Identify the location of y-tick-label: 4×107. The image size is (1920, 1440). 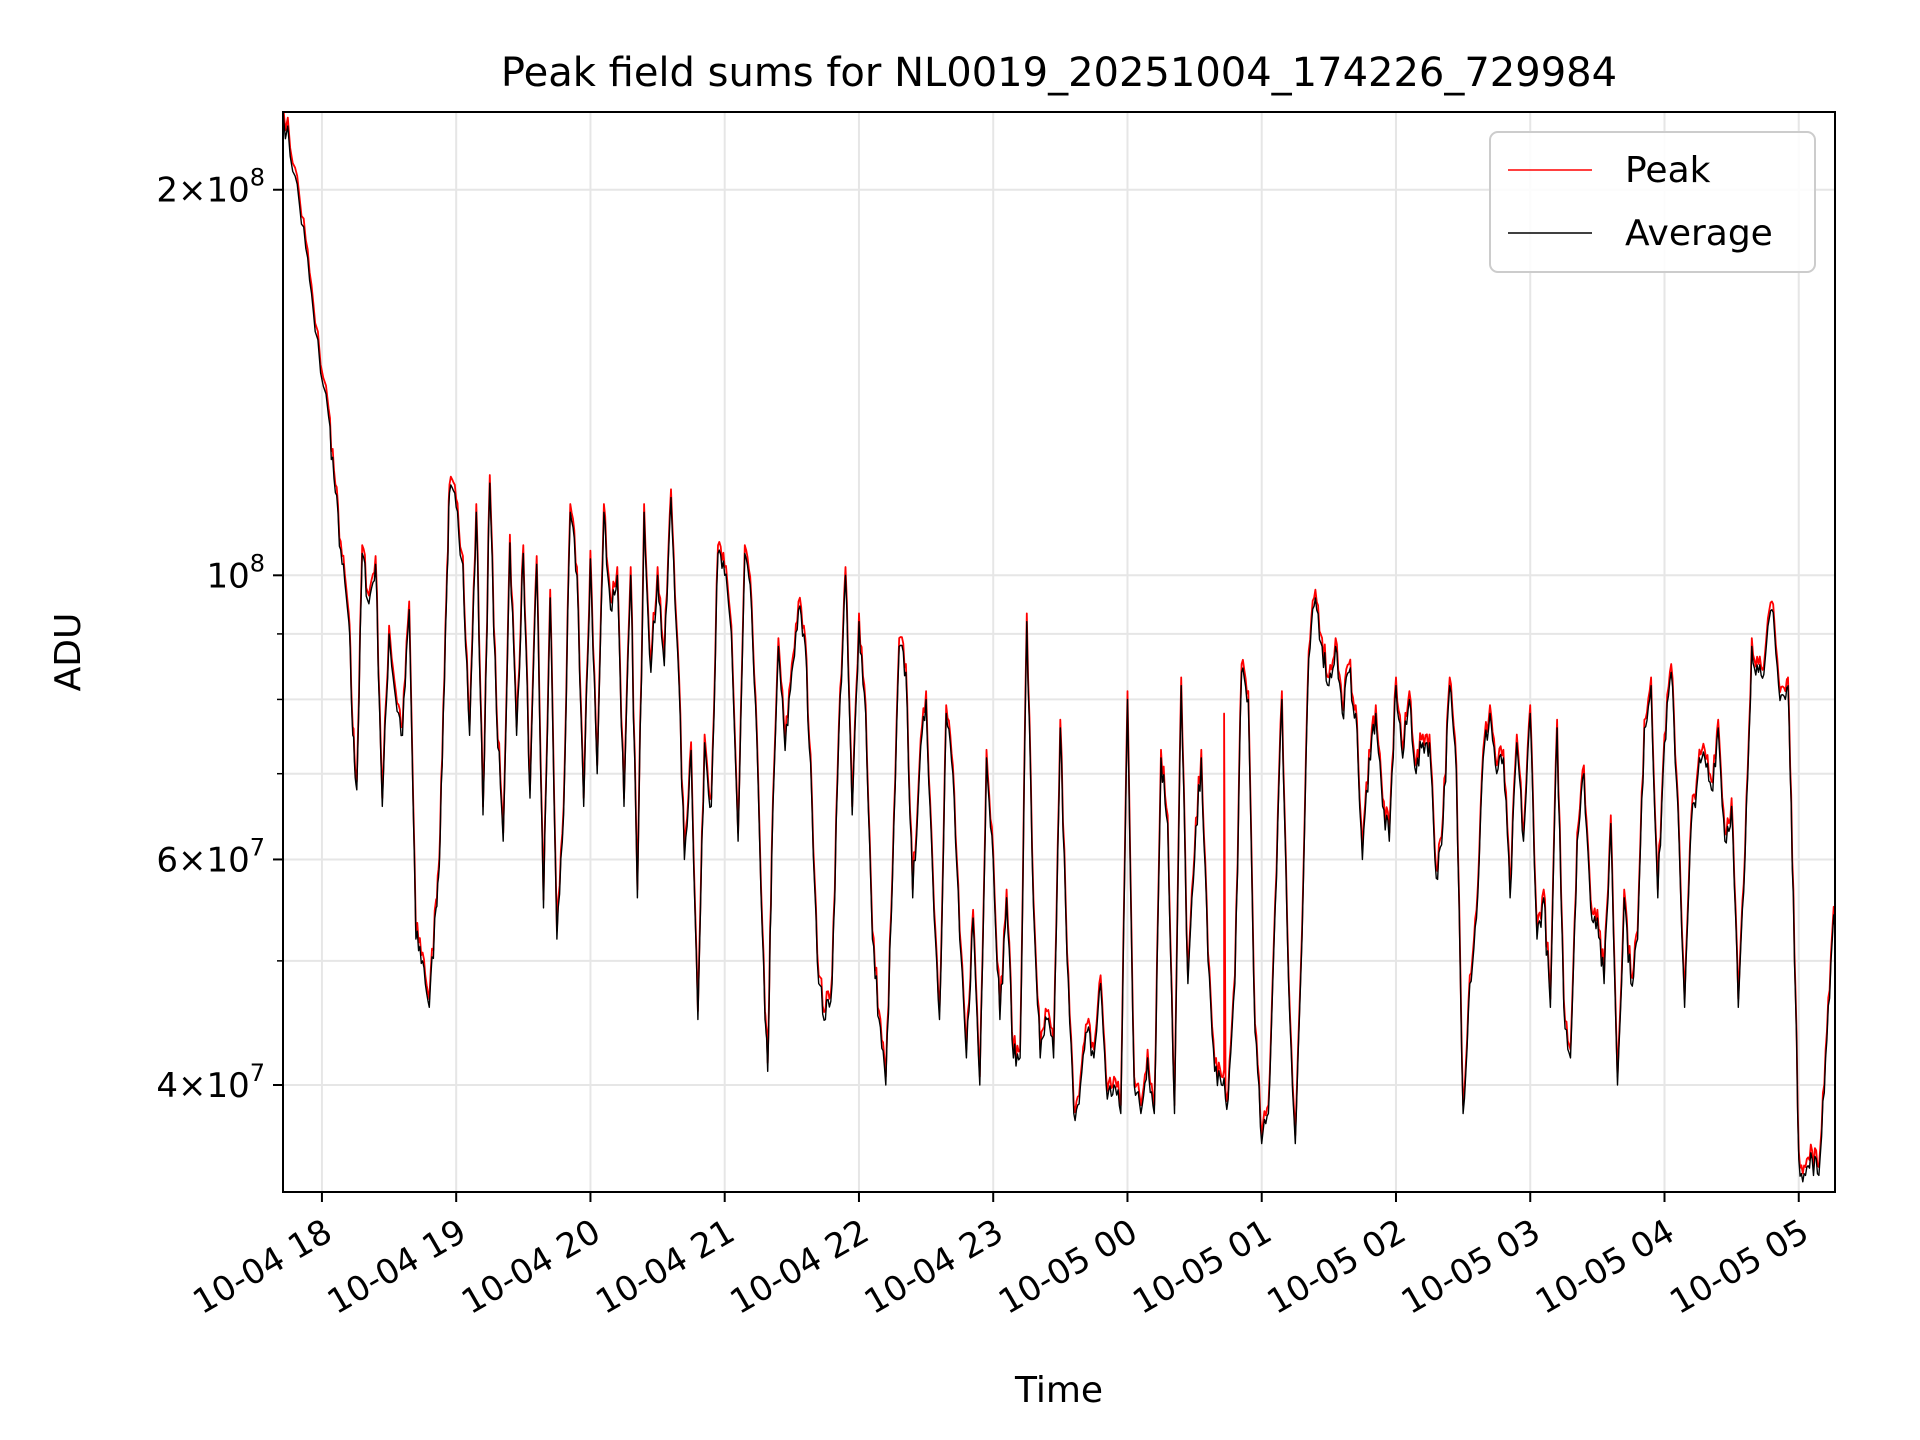
(210, 1082).